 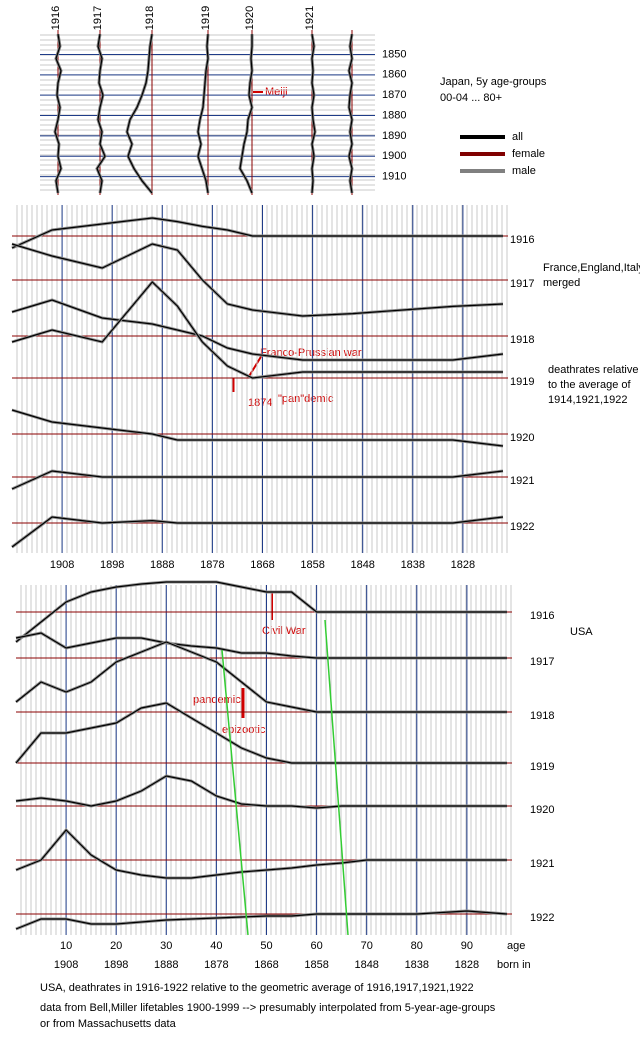 I want to click on x2-tick-label: 1868, so click(x=266, y=965).